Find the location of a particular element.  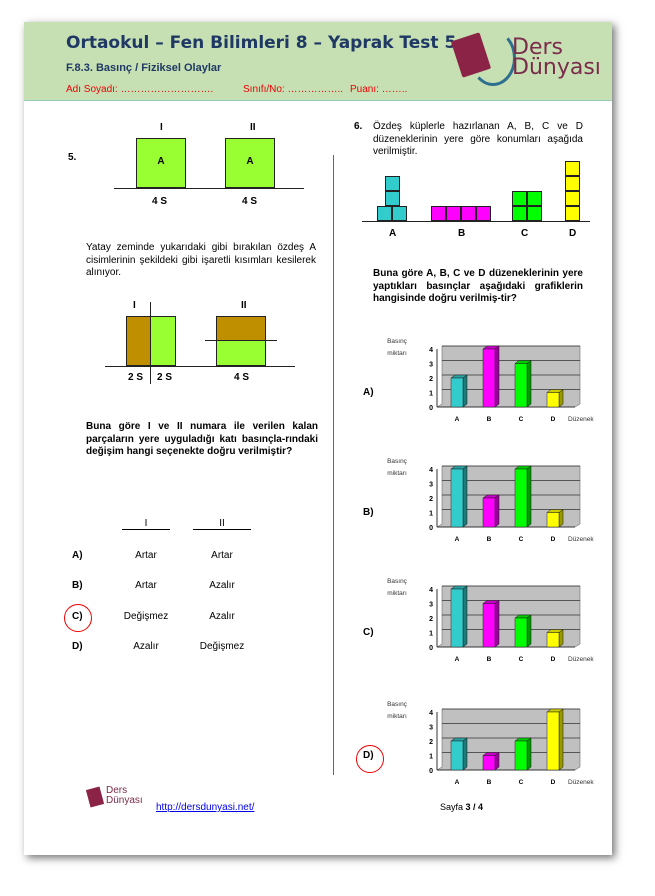

name-field: Adı Soyadı: ………………………. is located at coordinates (140, 89).